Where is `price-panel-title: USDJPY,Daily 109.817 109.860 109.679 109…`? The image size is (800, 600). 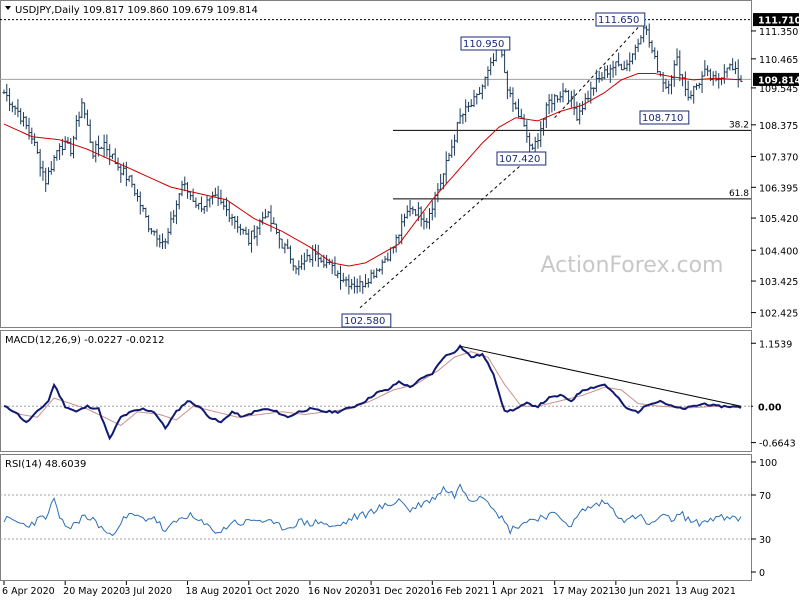
price-panel-title: USDJPY,Daily 109.817 109.860 109.679 109… is located at coordinates (136, 10).